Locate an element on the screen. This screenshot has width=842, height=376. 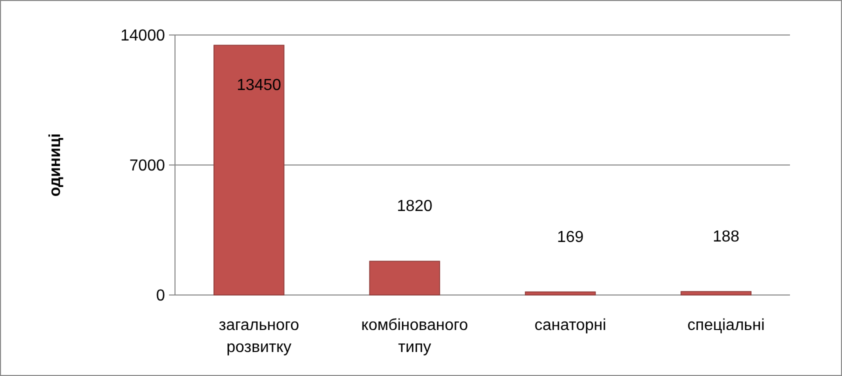
y-axis-title: одиниці is located at coordinates (55, 165).